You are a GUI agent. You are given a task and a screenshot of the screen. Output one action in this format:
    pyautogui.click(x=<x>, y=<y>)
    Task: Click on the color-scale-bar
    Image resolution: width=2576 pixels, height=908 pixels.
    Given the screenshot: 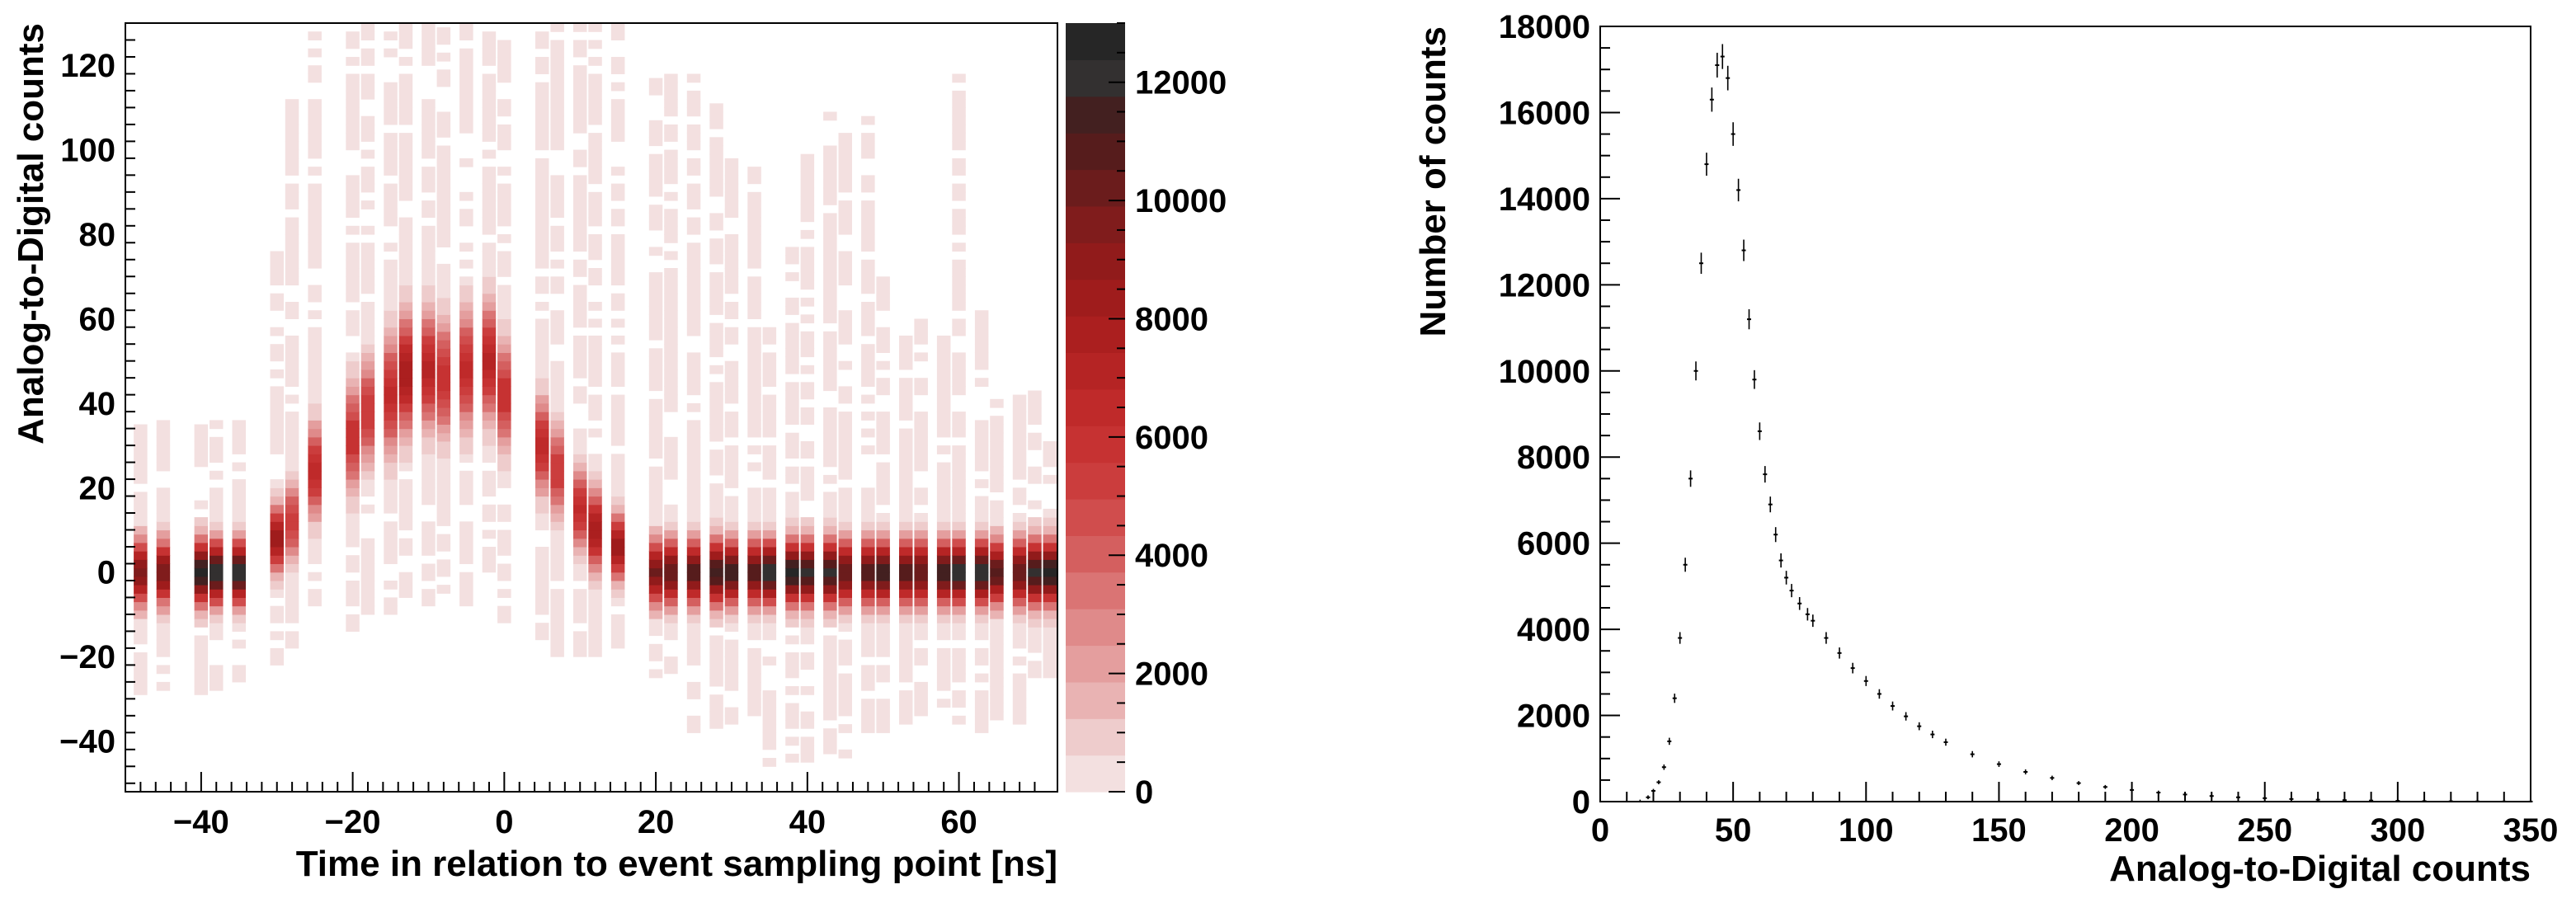 What is the action you would take?
    pyautogui.click(x=1095, y=408)
    